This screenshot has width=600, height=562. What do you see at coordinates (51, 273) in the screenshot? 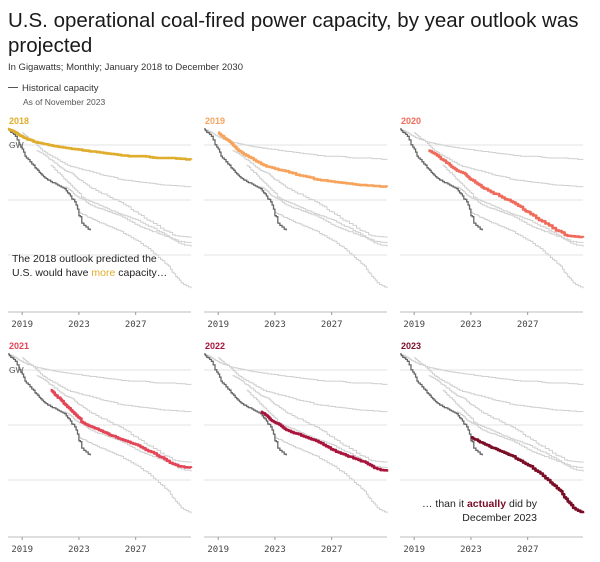
I see `annotation-left-text: U.S. would have` at bounding box center [51, 273].